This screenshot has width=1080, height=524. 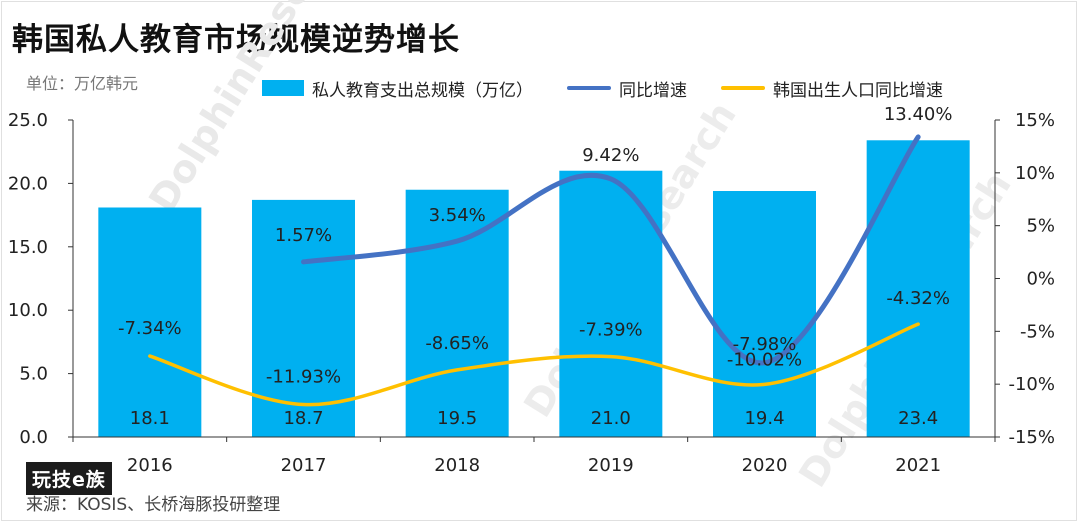 What do you see at coordinates (611, 330) in the screenshot?
I see `birth-label-2019: -7.39%` at bounding box center [611, 330].